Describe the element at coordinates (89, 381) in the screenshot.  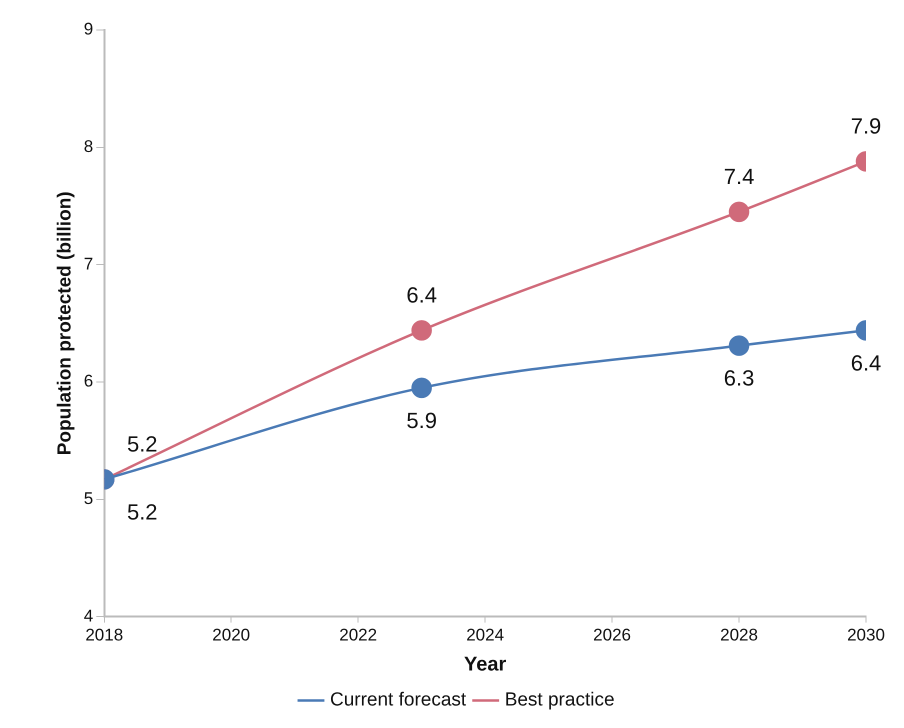
I see `y-tick-label: 6` at that location.